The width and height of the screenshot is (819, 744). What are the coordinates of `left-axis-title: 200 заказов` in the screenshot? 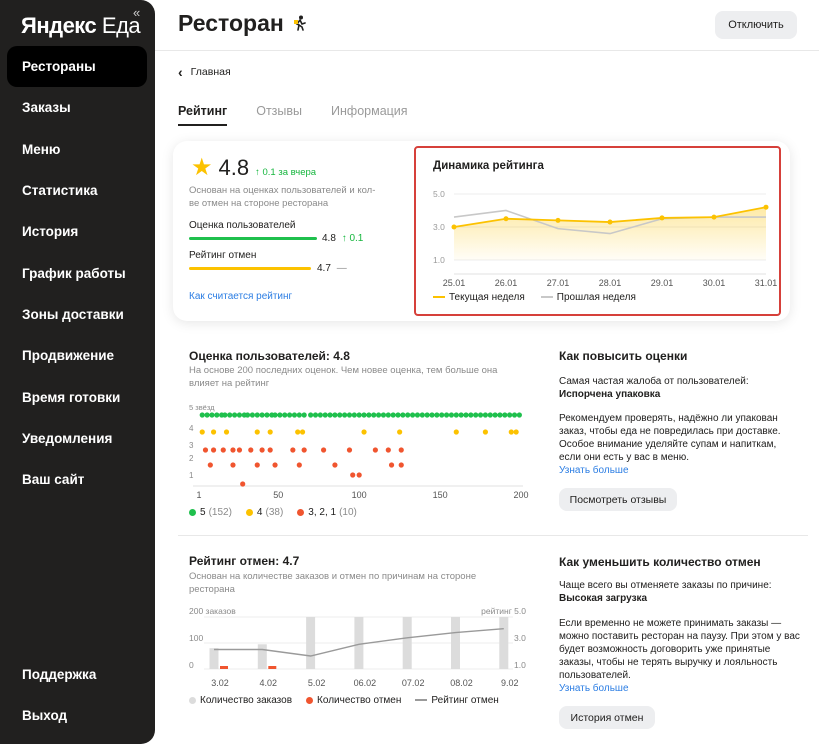 It's located at (212, 611).